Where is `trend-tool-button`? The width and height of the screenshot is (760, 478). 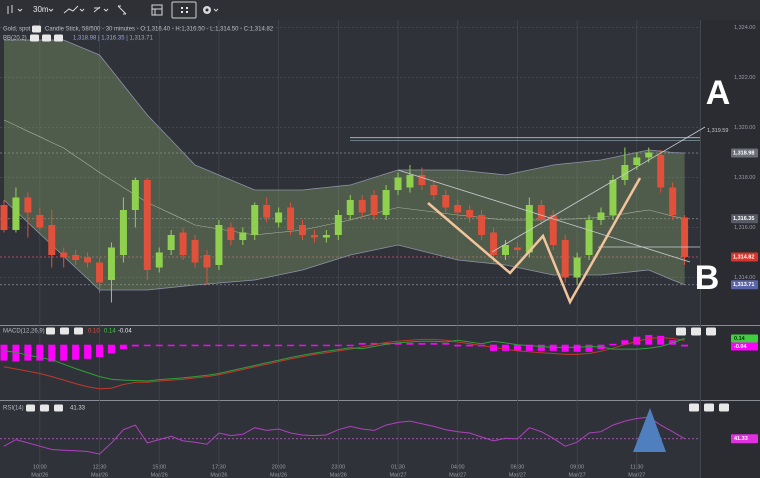
trend-tool-button is located at coordinates (101, 9).